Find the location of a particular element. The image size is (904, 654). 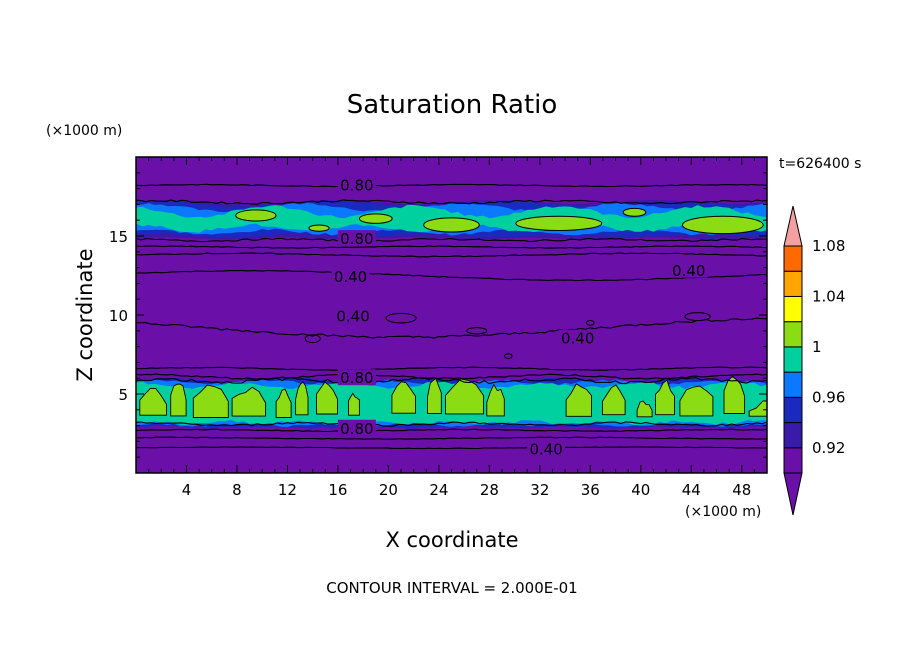

x-tick-label: 40 is located at coordinates (640, 490).